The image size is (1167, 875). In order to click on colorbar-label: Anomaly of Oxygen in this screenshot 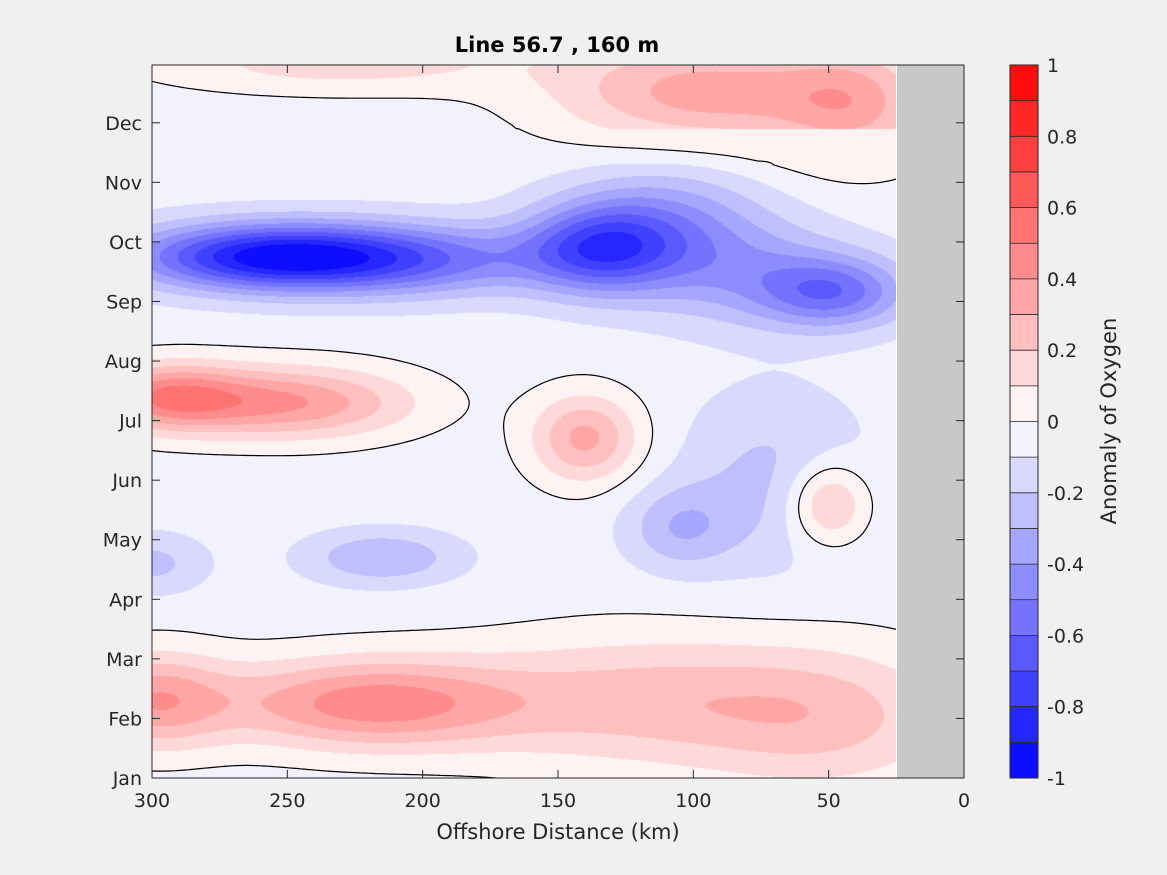, I will do `click(1109, 421)`.